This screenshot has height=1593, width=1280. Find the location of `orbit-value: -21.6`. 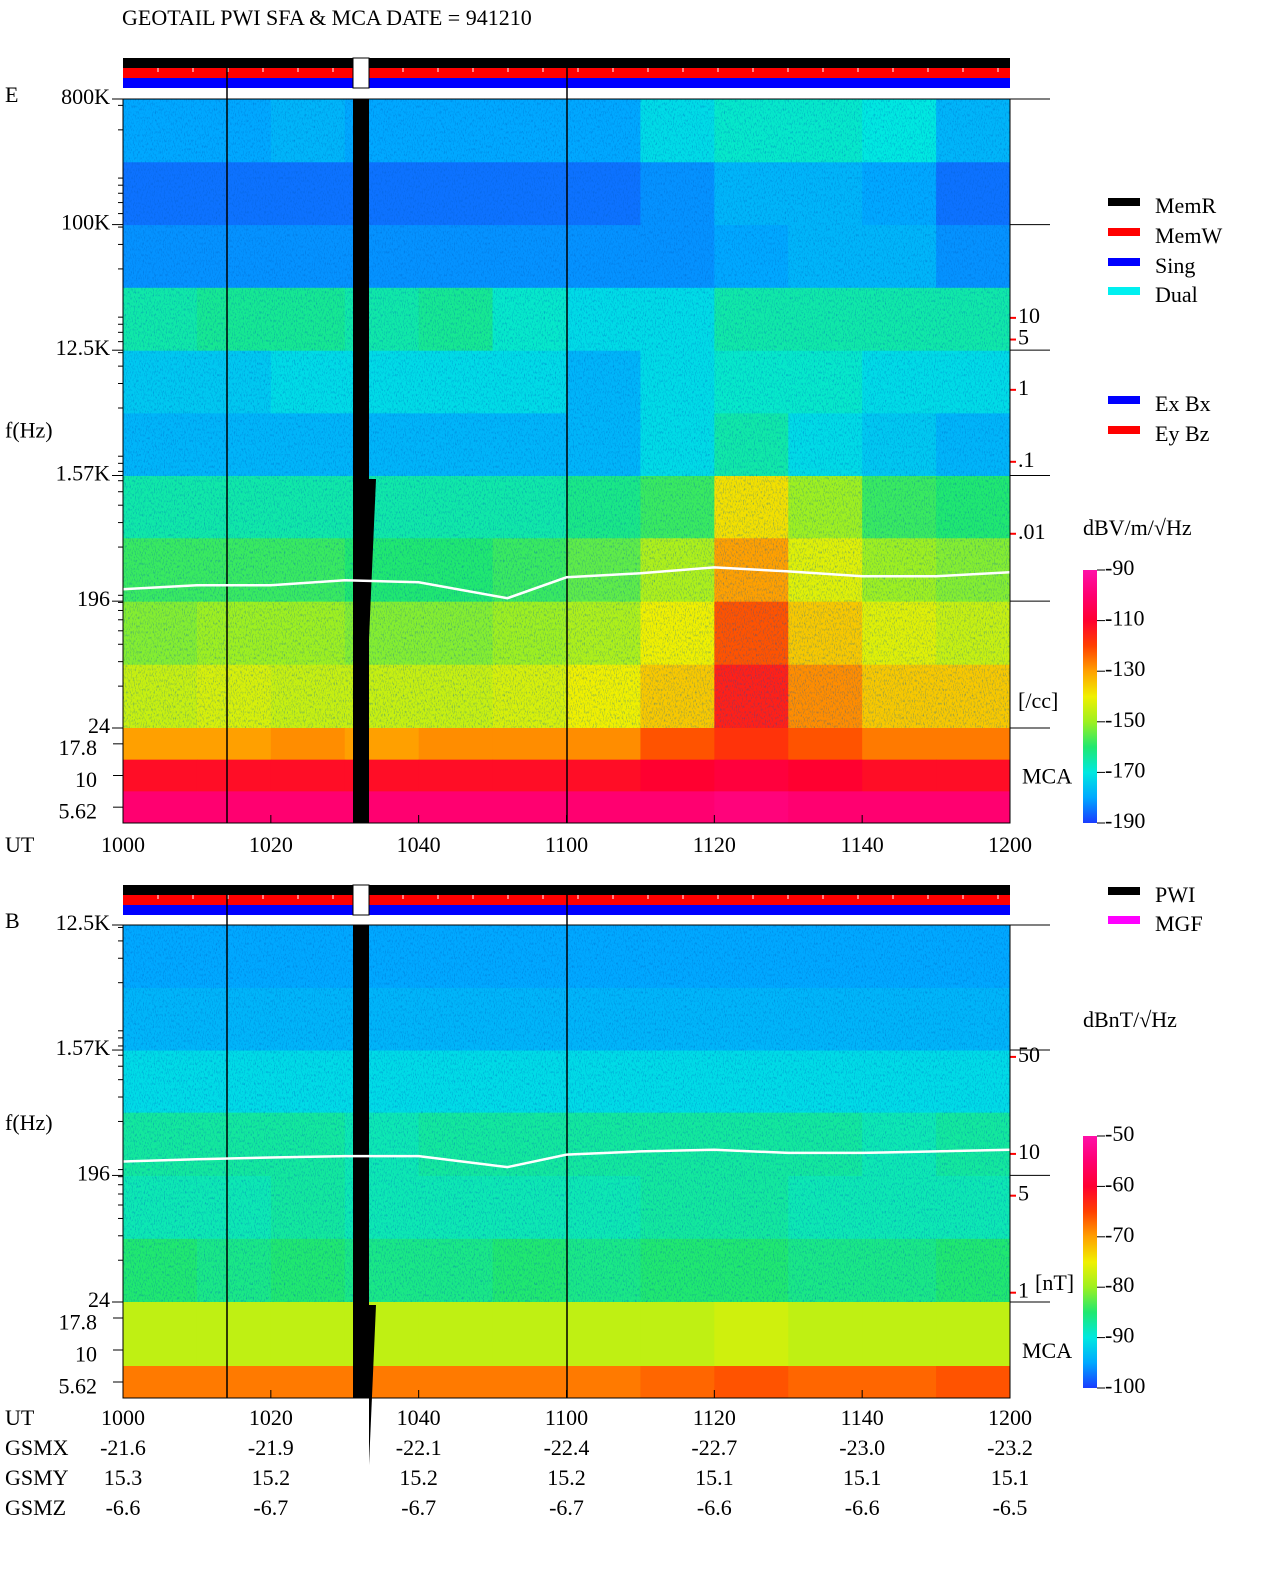

orbit-value: -21.6 is located at coordinates (123, 1447).